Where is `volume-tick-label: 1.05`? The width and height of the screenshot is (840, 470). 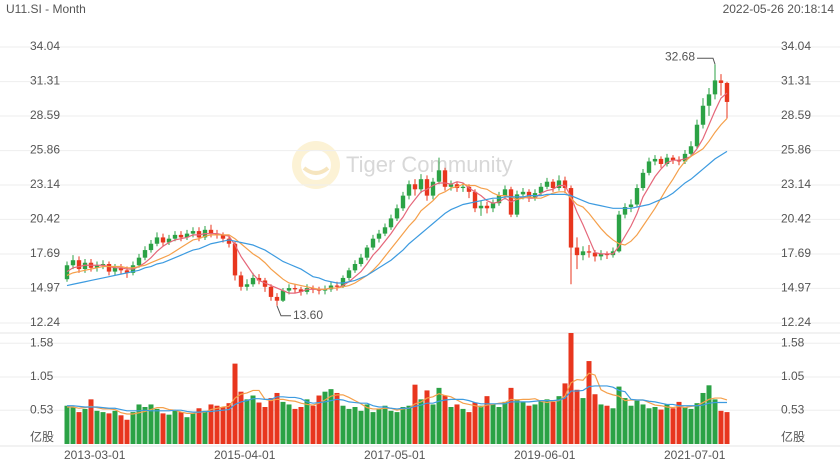
volume-tick-label: 1.05 is located at coordinates (42, 376).